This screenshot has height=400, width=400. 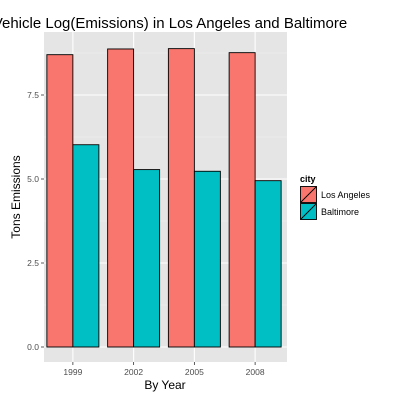 I want to click on bar-baltimore-2002, so click(x=147, y=258).